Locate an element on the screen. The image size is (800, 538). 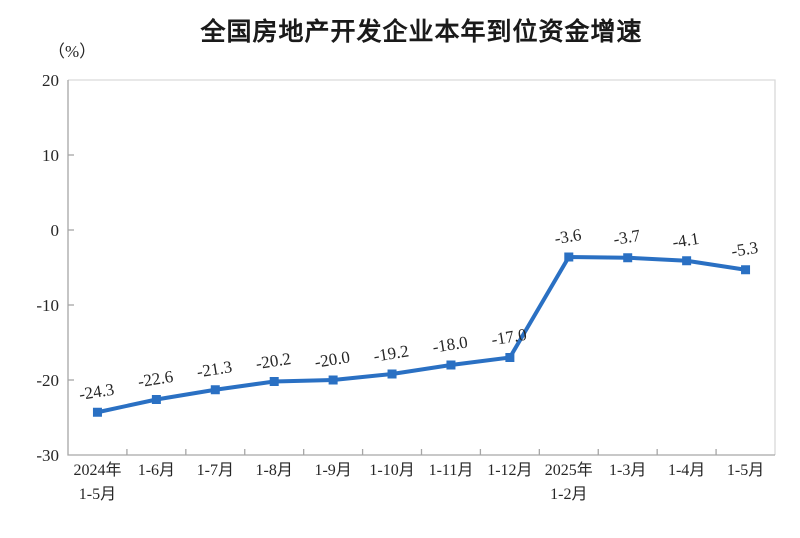
y-tick-label: 0 is located at coordinates (55, 230).